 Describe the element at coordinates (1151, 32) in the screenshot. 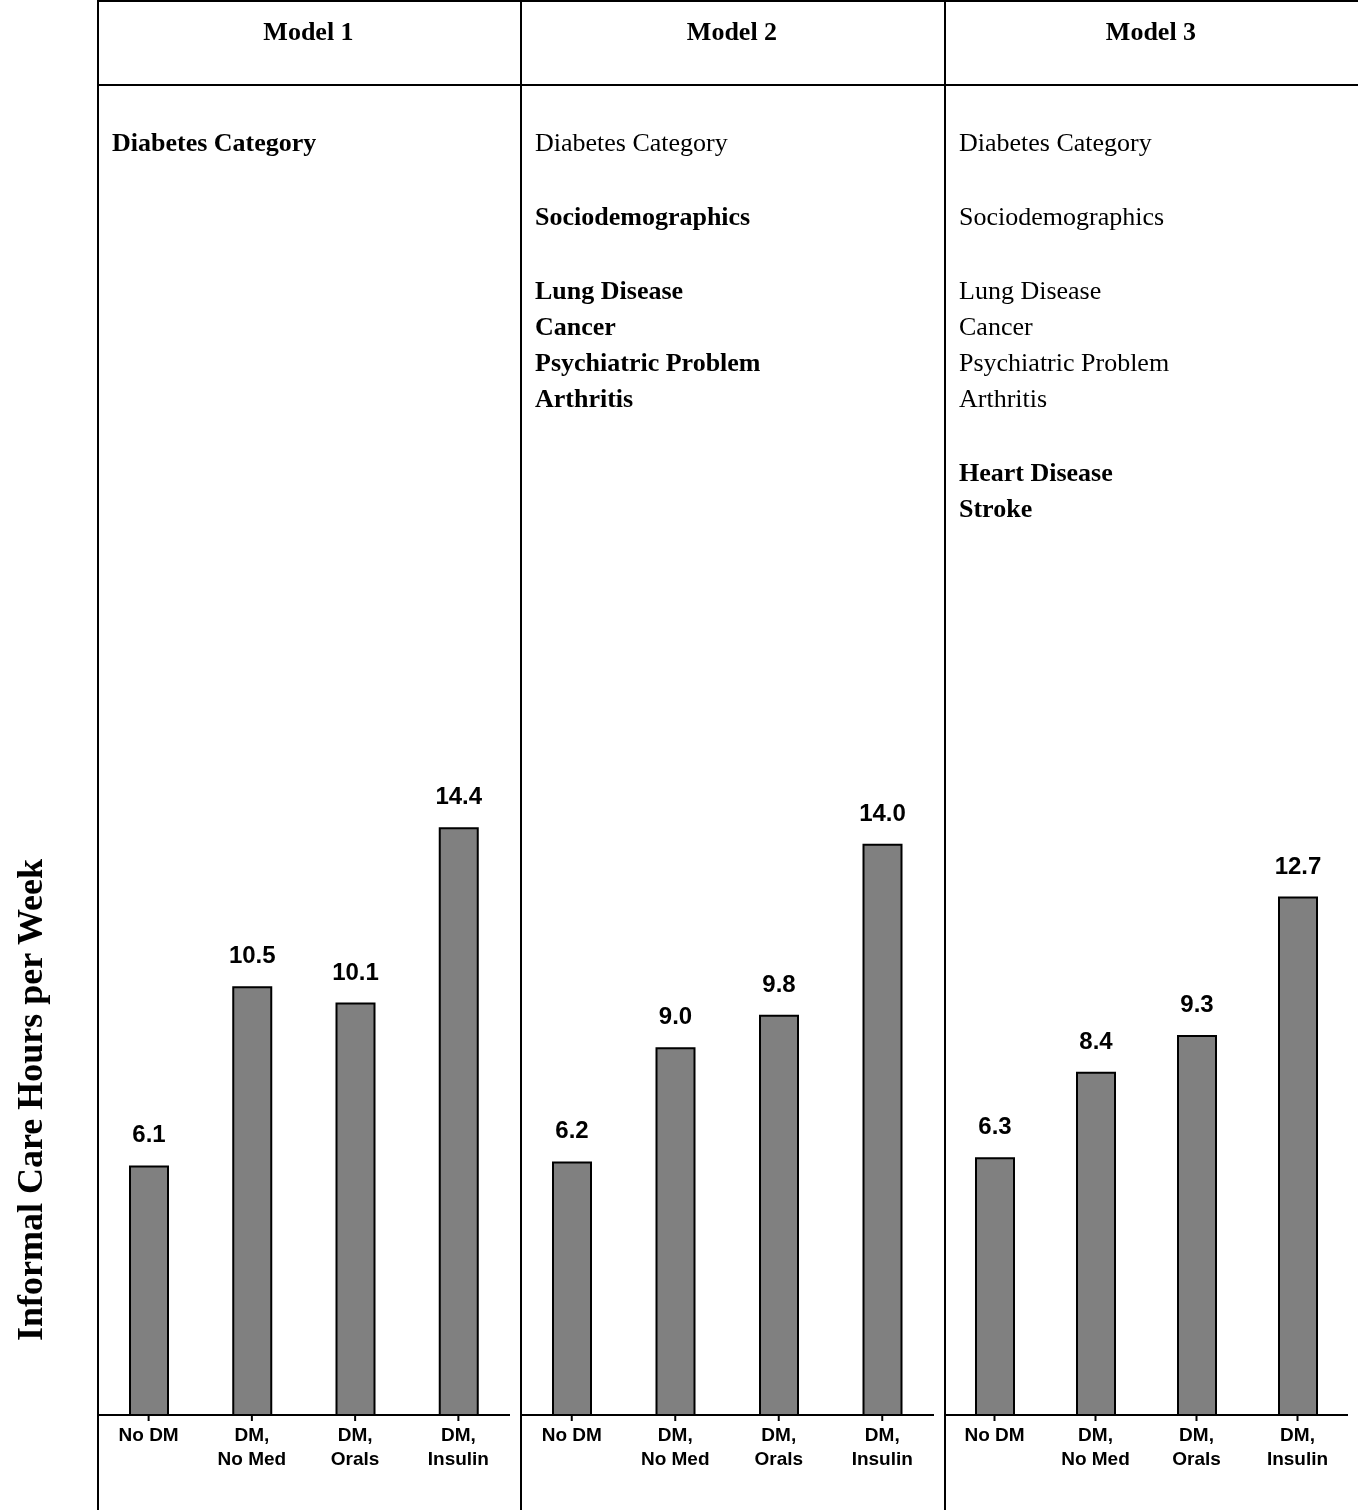

I see `chart-title: Model 3` at that location.